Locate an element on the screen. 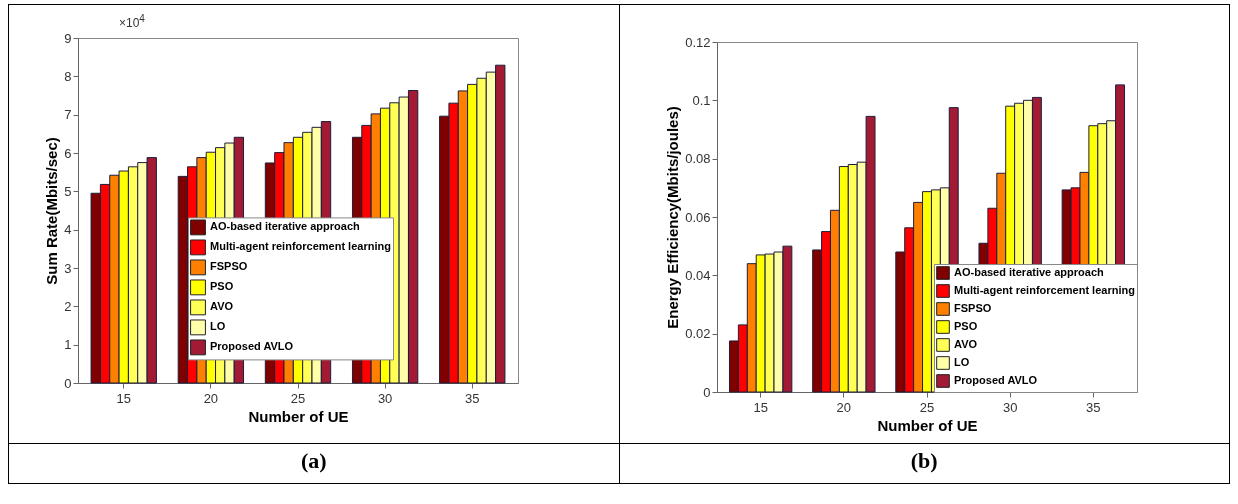 The height and width of the screenshot is (504, 1238). y-tick-label: 0.08 is located at coordinates (697, 159).